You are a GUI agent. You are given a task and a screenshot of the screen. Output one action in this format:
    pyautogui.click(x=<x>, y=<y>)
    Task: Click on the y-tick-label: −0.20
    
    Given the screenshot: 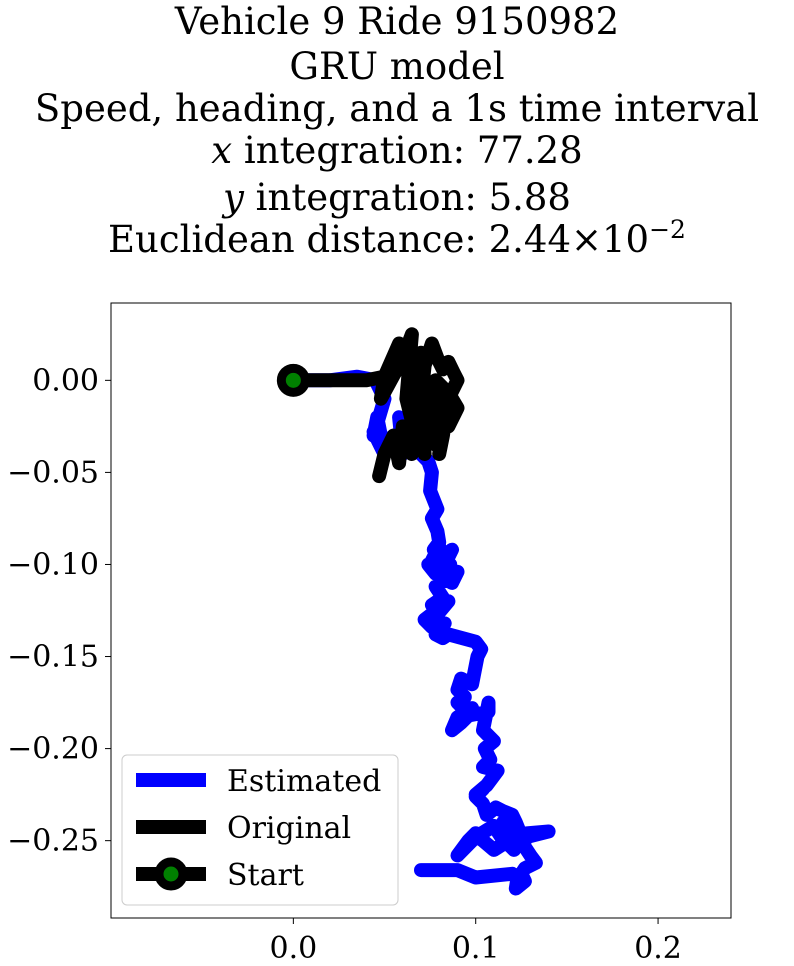 What is the action you would take?
    pyautogui.click(x=53, y=749)
    